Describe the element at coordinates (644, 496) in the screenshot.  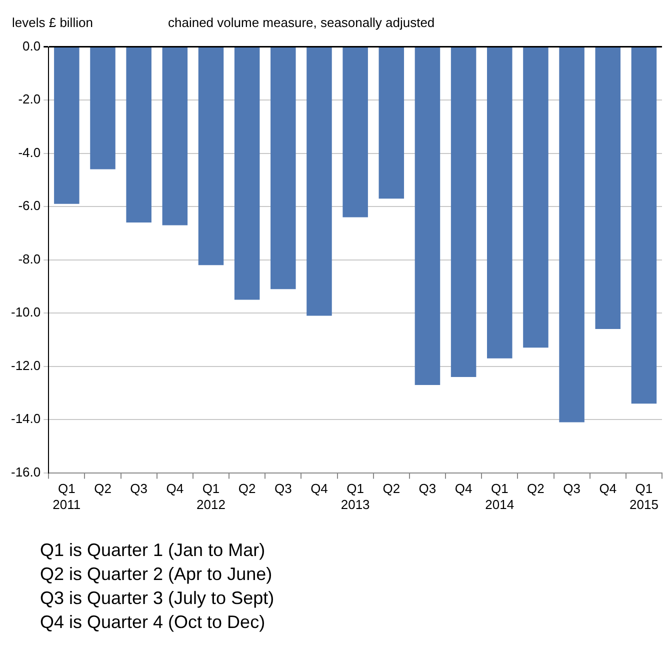
I see `x-tick-label: Q1 2015` at that location.